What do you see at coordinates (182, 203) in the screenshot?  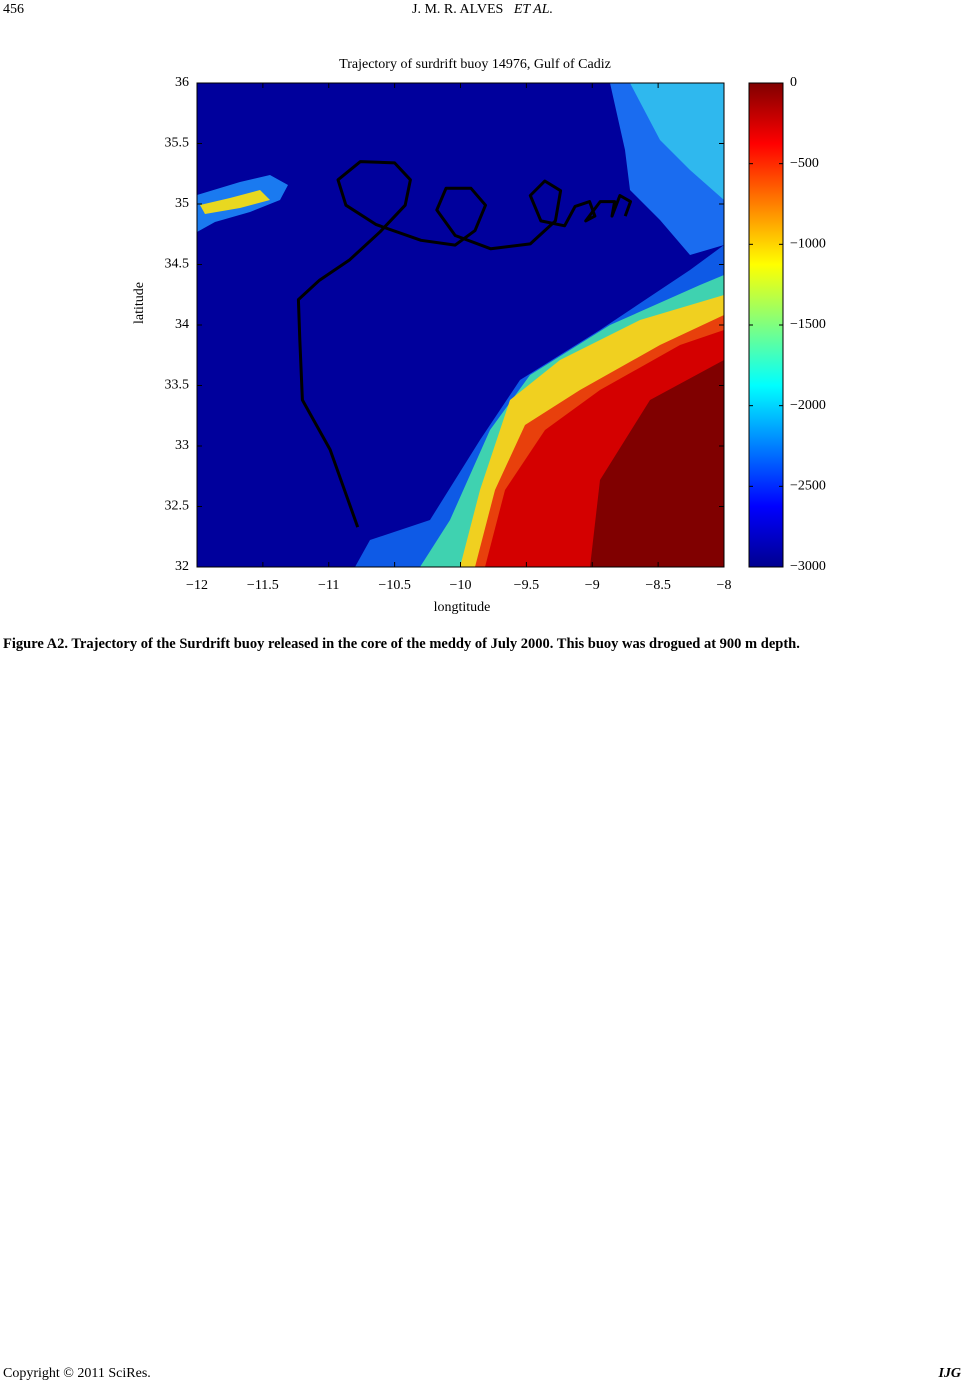 I see `y-tick-label: 35` at bounding box center [182, 203].